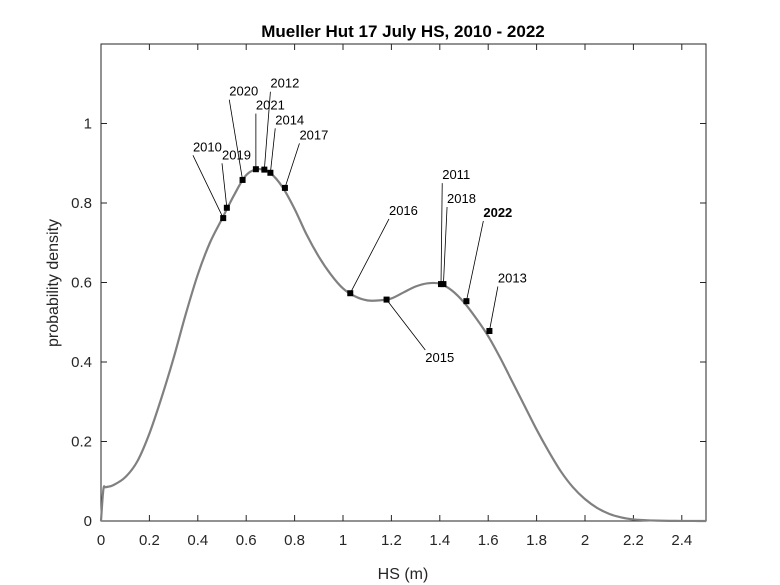  I want to click on x-tick-label: 1.6, so click(488, 540).